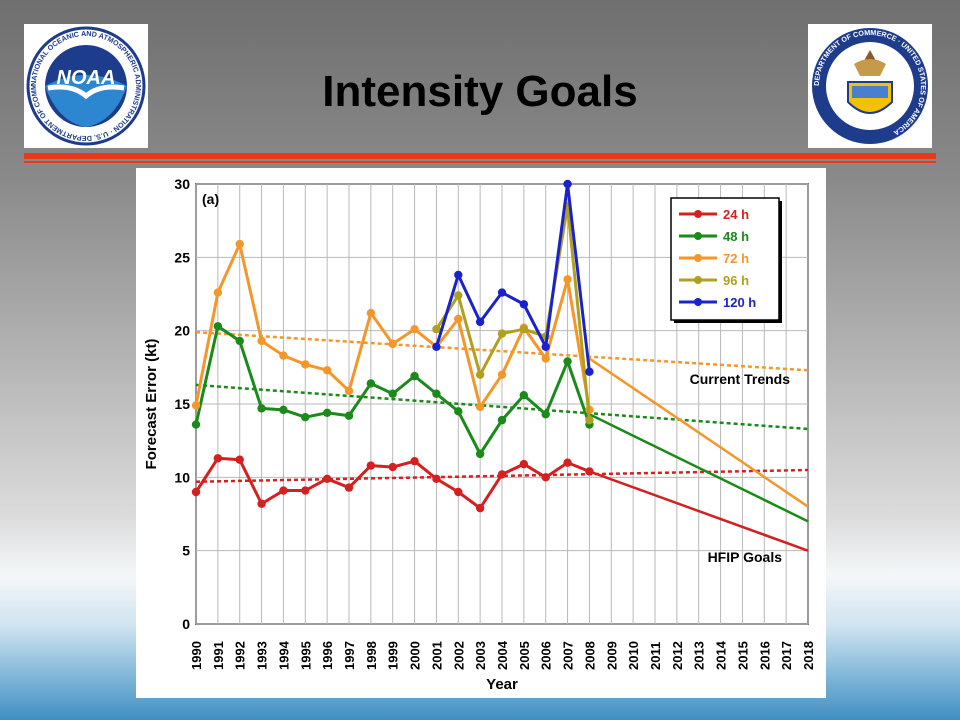 This screenshot has height=720, width=960. Describe the element at coordinates (305, 655) in the screenshot. I see `x-tick-label: 1995` at that location.